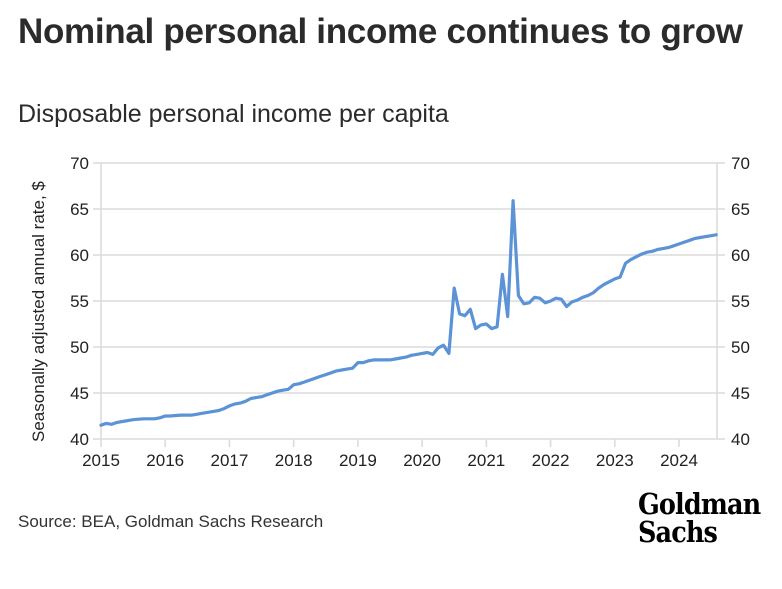  What do you see at coordinates (233, 114) in the screenshot?
I see `chart-subtitle: Disposable personal income per capita` at bounding box center [233, 114].